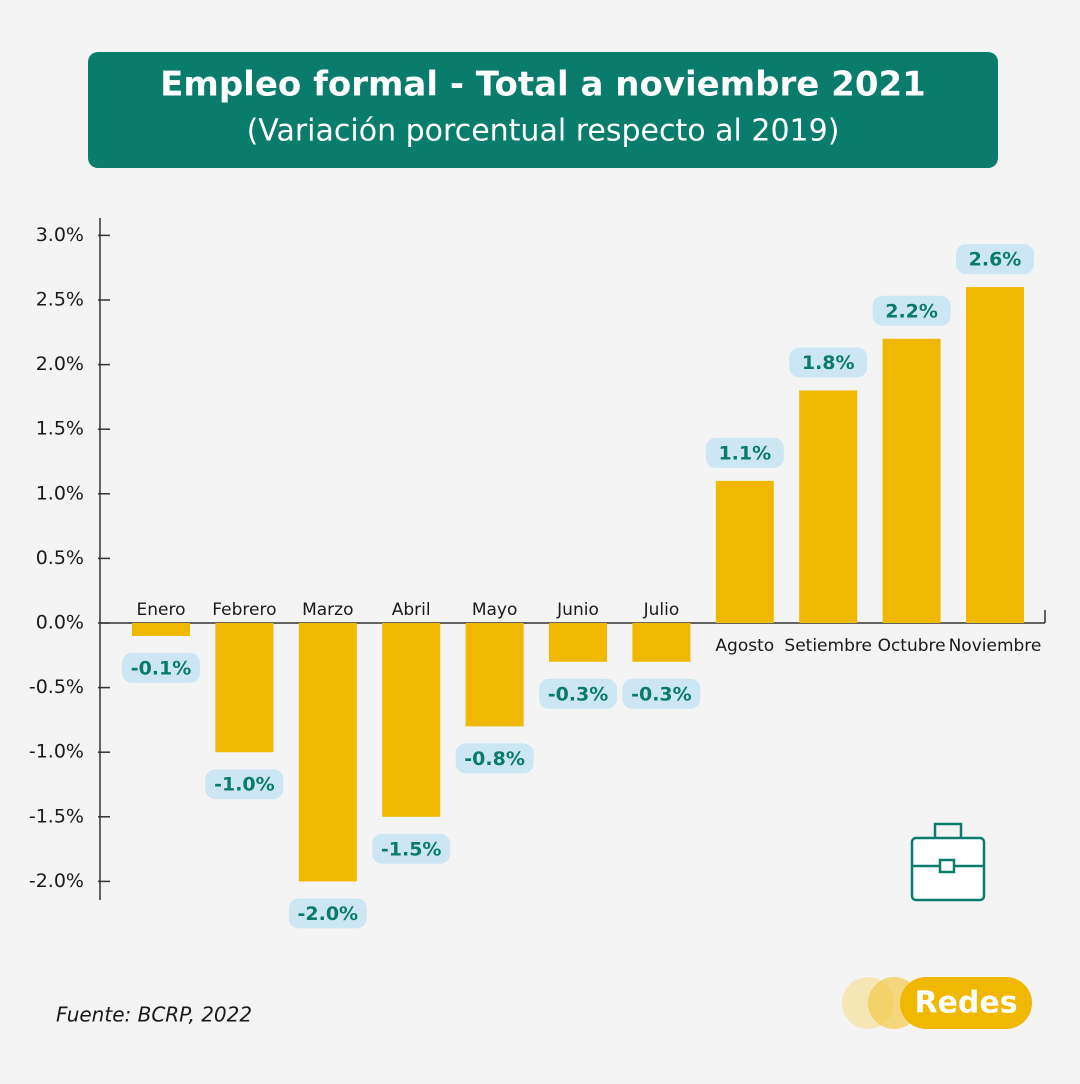 The width and height of the screenshot is (1080, 1084). I want to click on value-label: 1.8%, so click(828, 363).